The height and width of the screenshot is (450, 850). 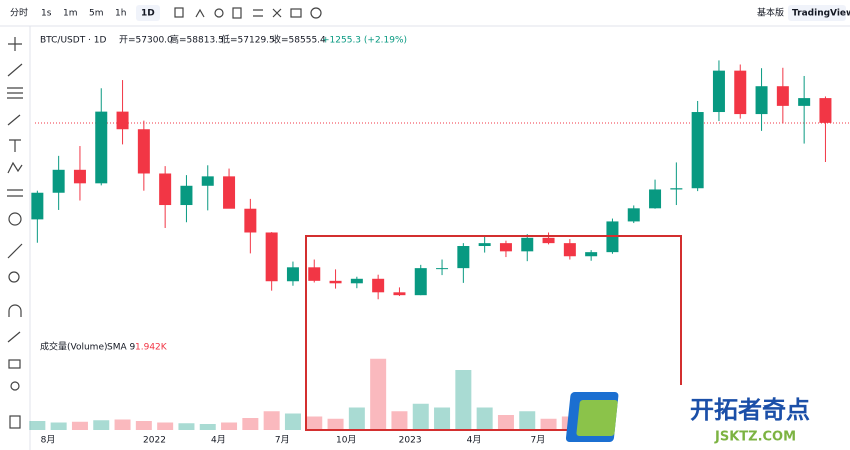 What do you see at coordinates (120, 14) in the screenshot?
I see `interval-button: 1h` at bounding box center [120, 14].